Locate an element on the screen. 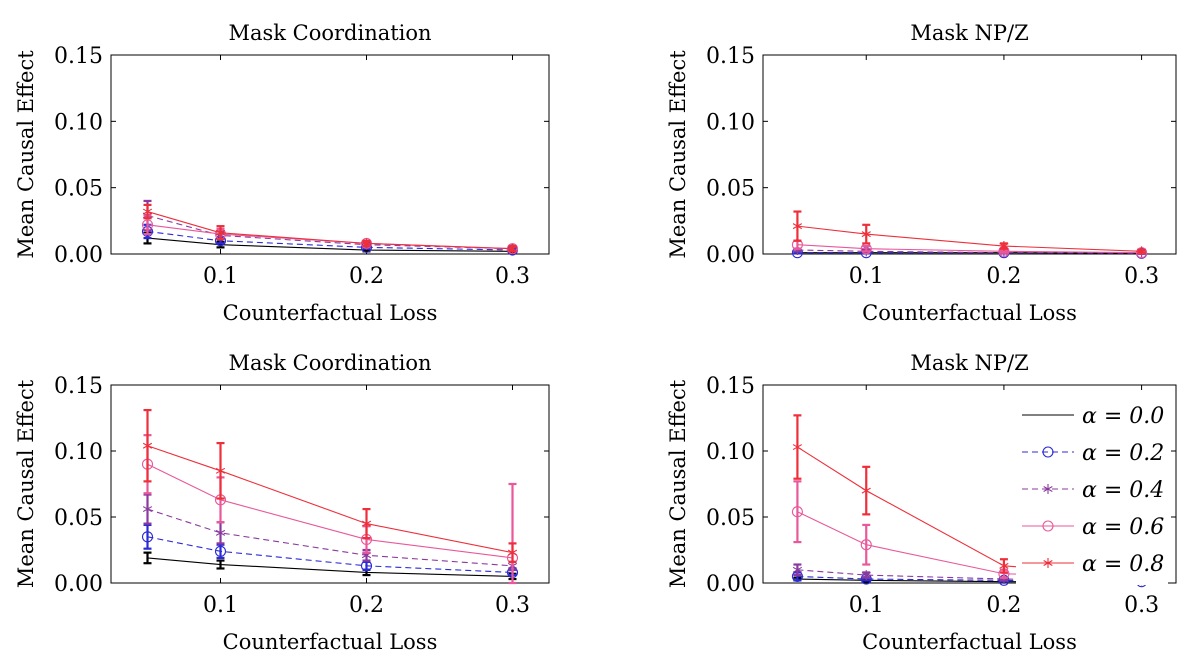 Image resolution: width=1203 pixels, height=657 pixels. legend-box is located at coordinates (1092, 489).